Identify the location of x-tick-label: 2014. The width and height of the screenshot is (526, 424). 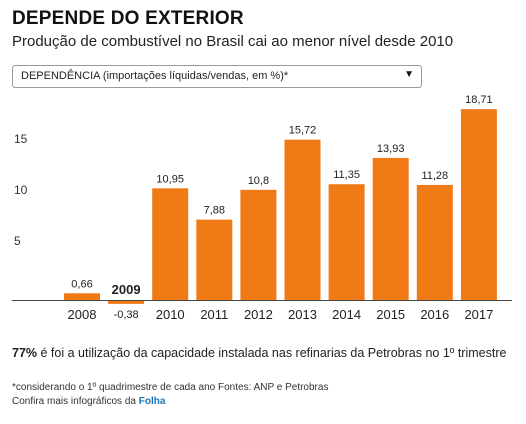
(346, 314).